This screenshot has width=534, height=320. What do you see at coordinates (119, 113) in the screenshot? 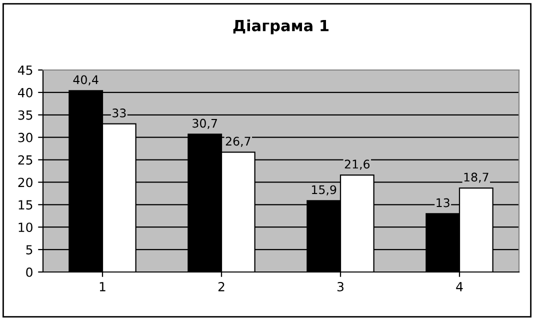
I see `data-label: 33` at bounding box center [119, 113].